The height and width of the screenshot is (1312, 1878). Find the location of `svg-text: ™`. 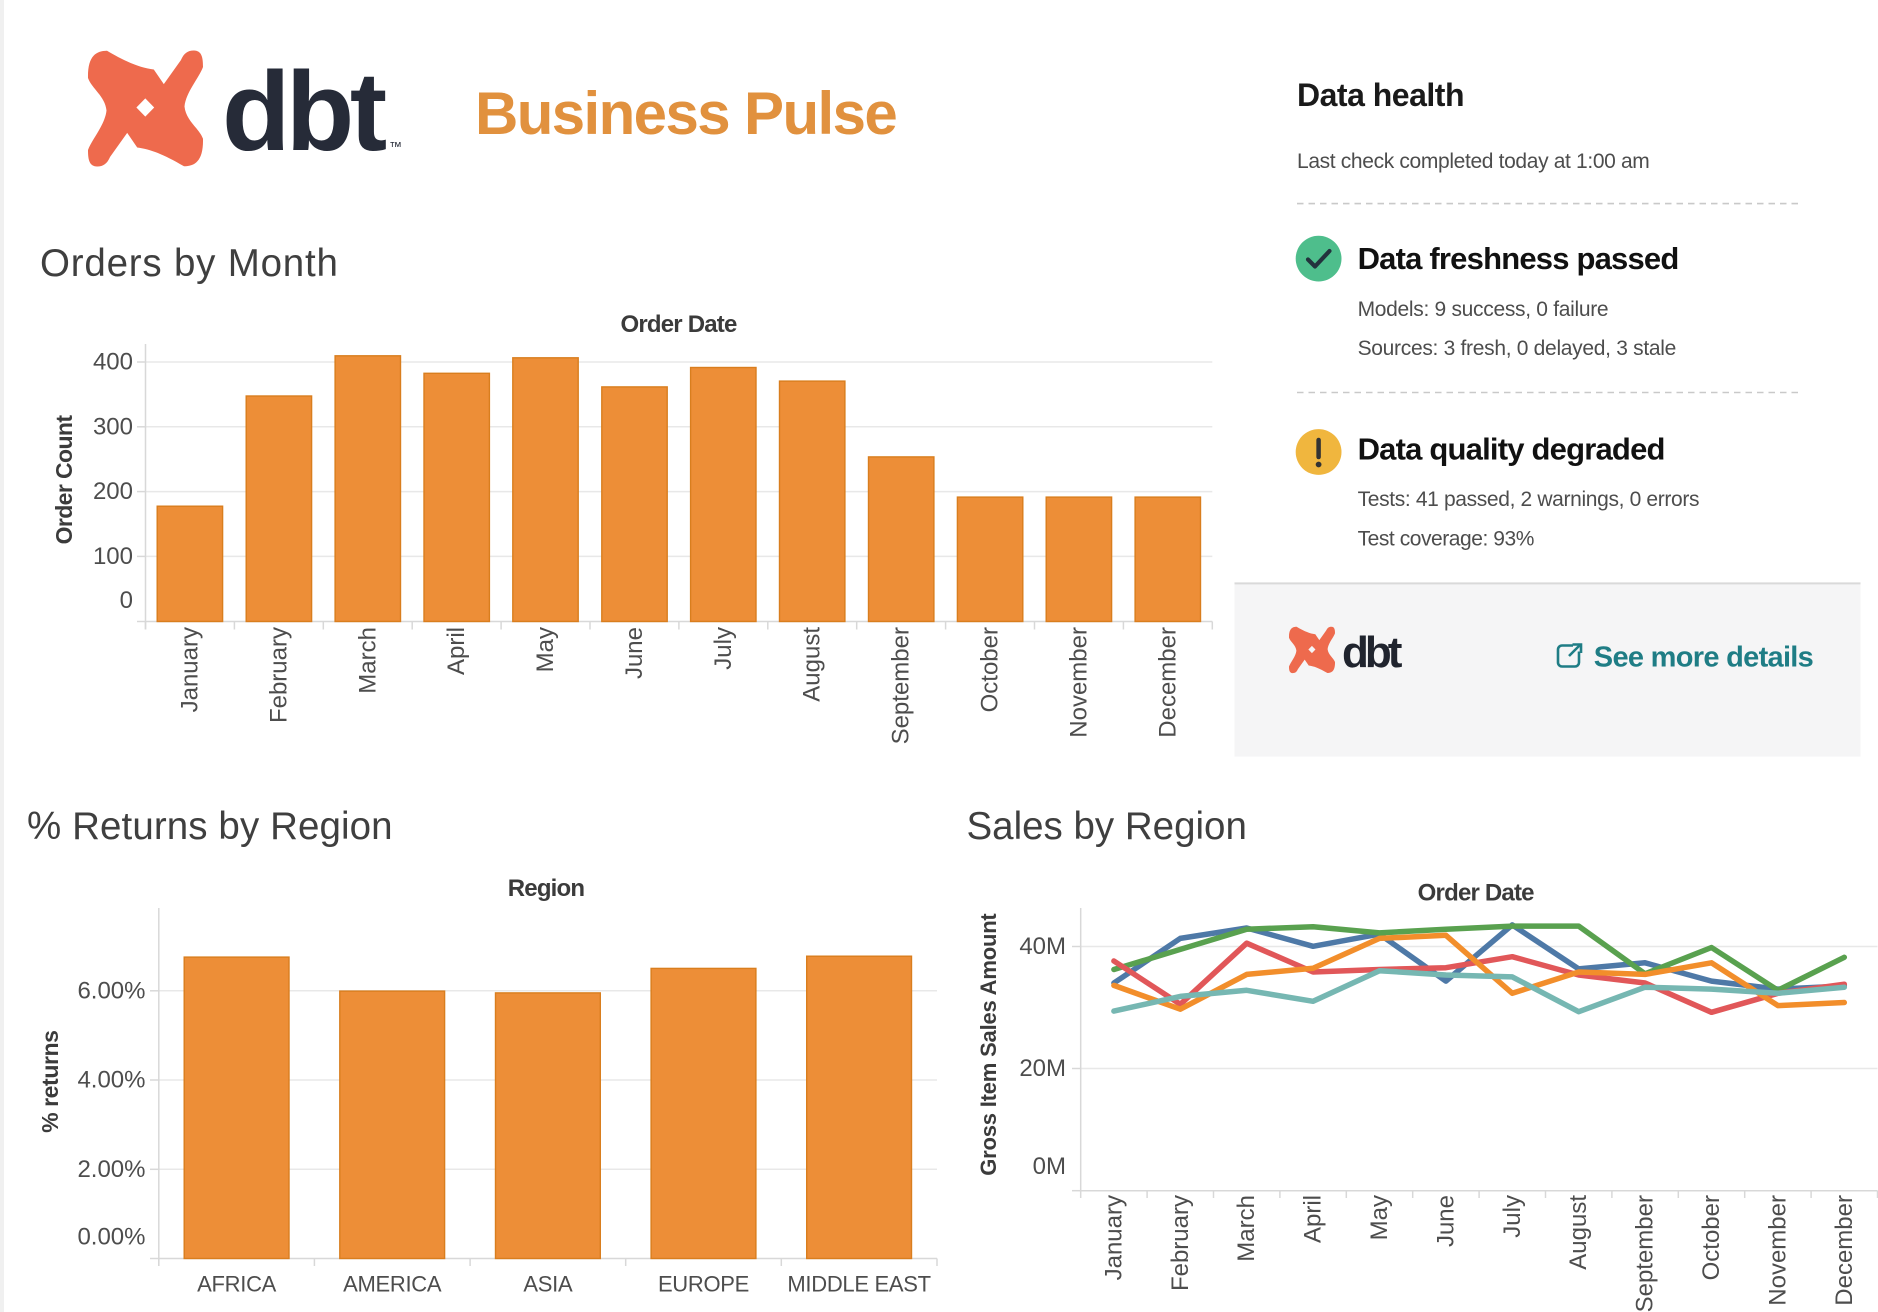

svg-text: ™ is located at coordinates (395, 146).